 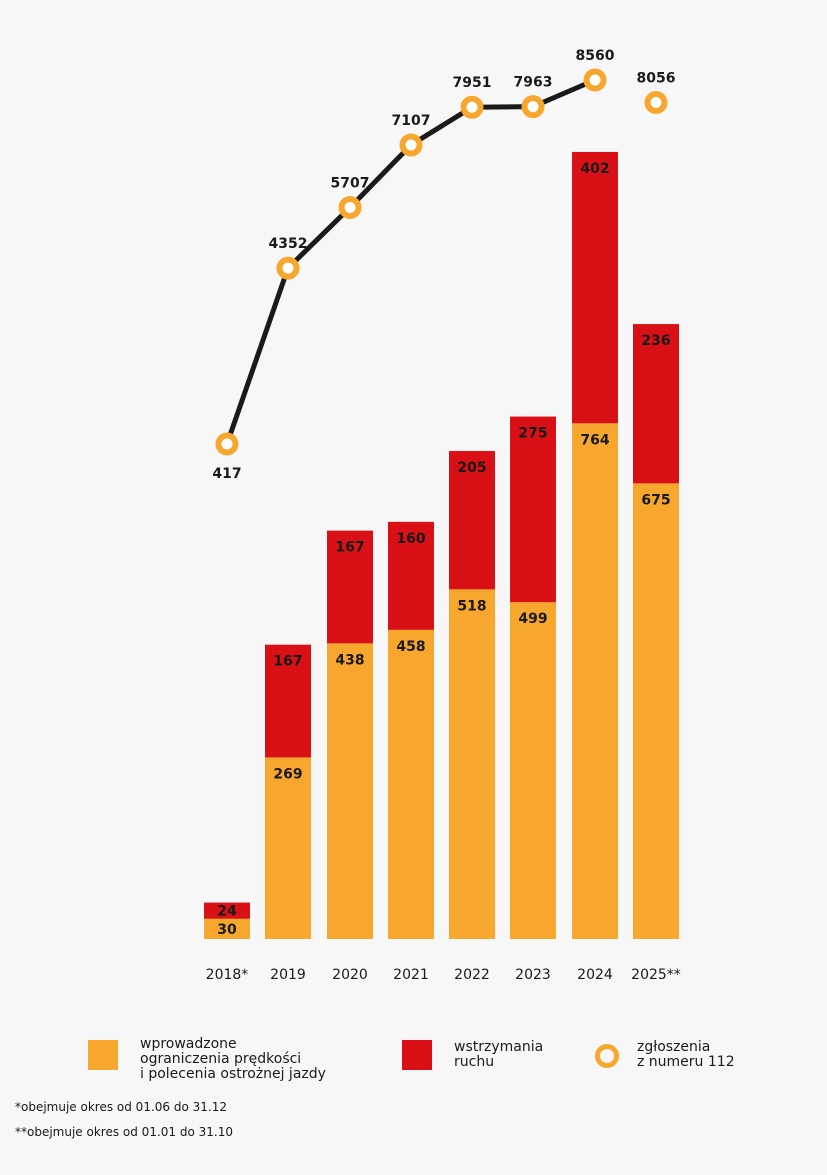 What do you see at coordinates (287, 774) in the screenshot?
I see `bar-label-orange: 269` at bounding box center [287, 774].